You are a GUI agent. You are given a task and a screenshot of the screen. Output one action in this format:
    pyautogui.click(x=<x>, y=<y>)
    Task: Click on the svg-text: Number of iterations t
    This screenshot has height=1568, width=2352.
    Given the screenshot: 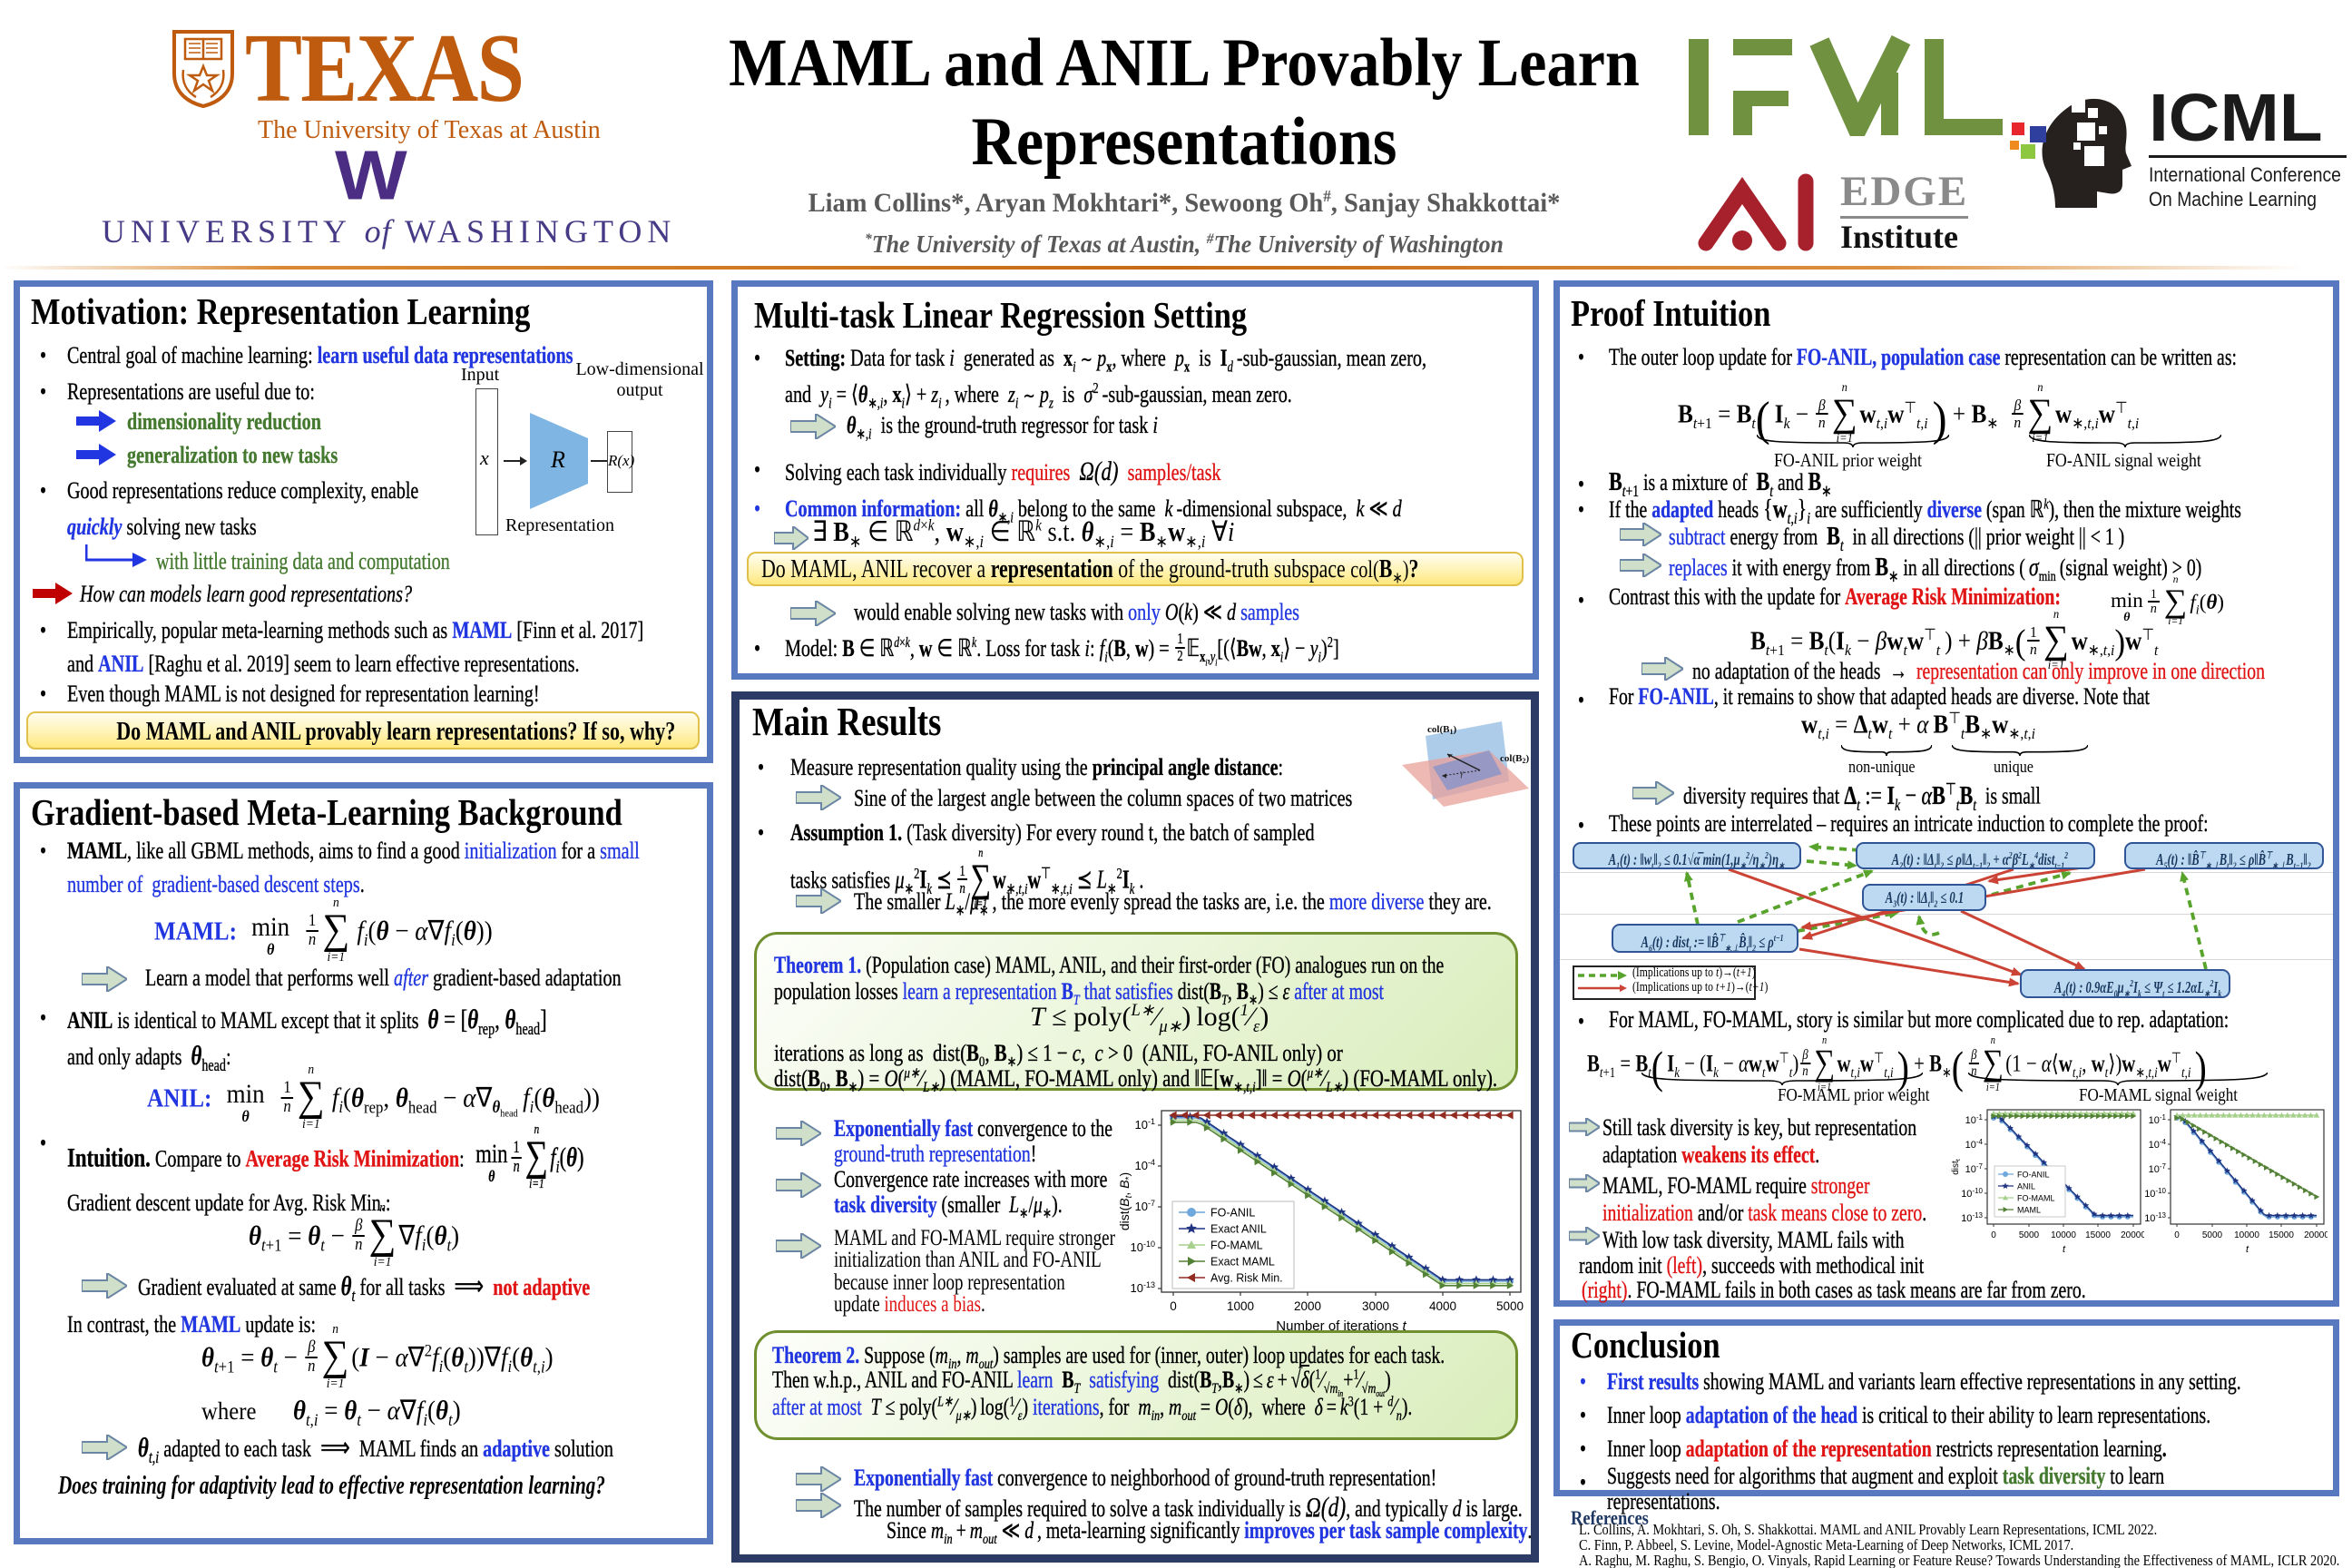 What is the action you would take?
    pyautogui.click(x=1341, y=1326)
    